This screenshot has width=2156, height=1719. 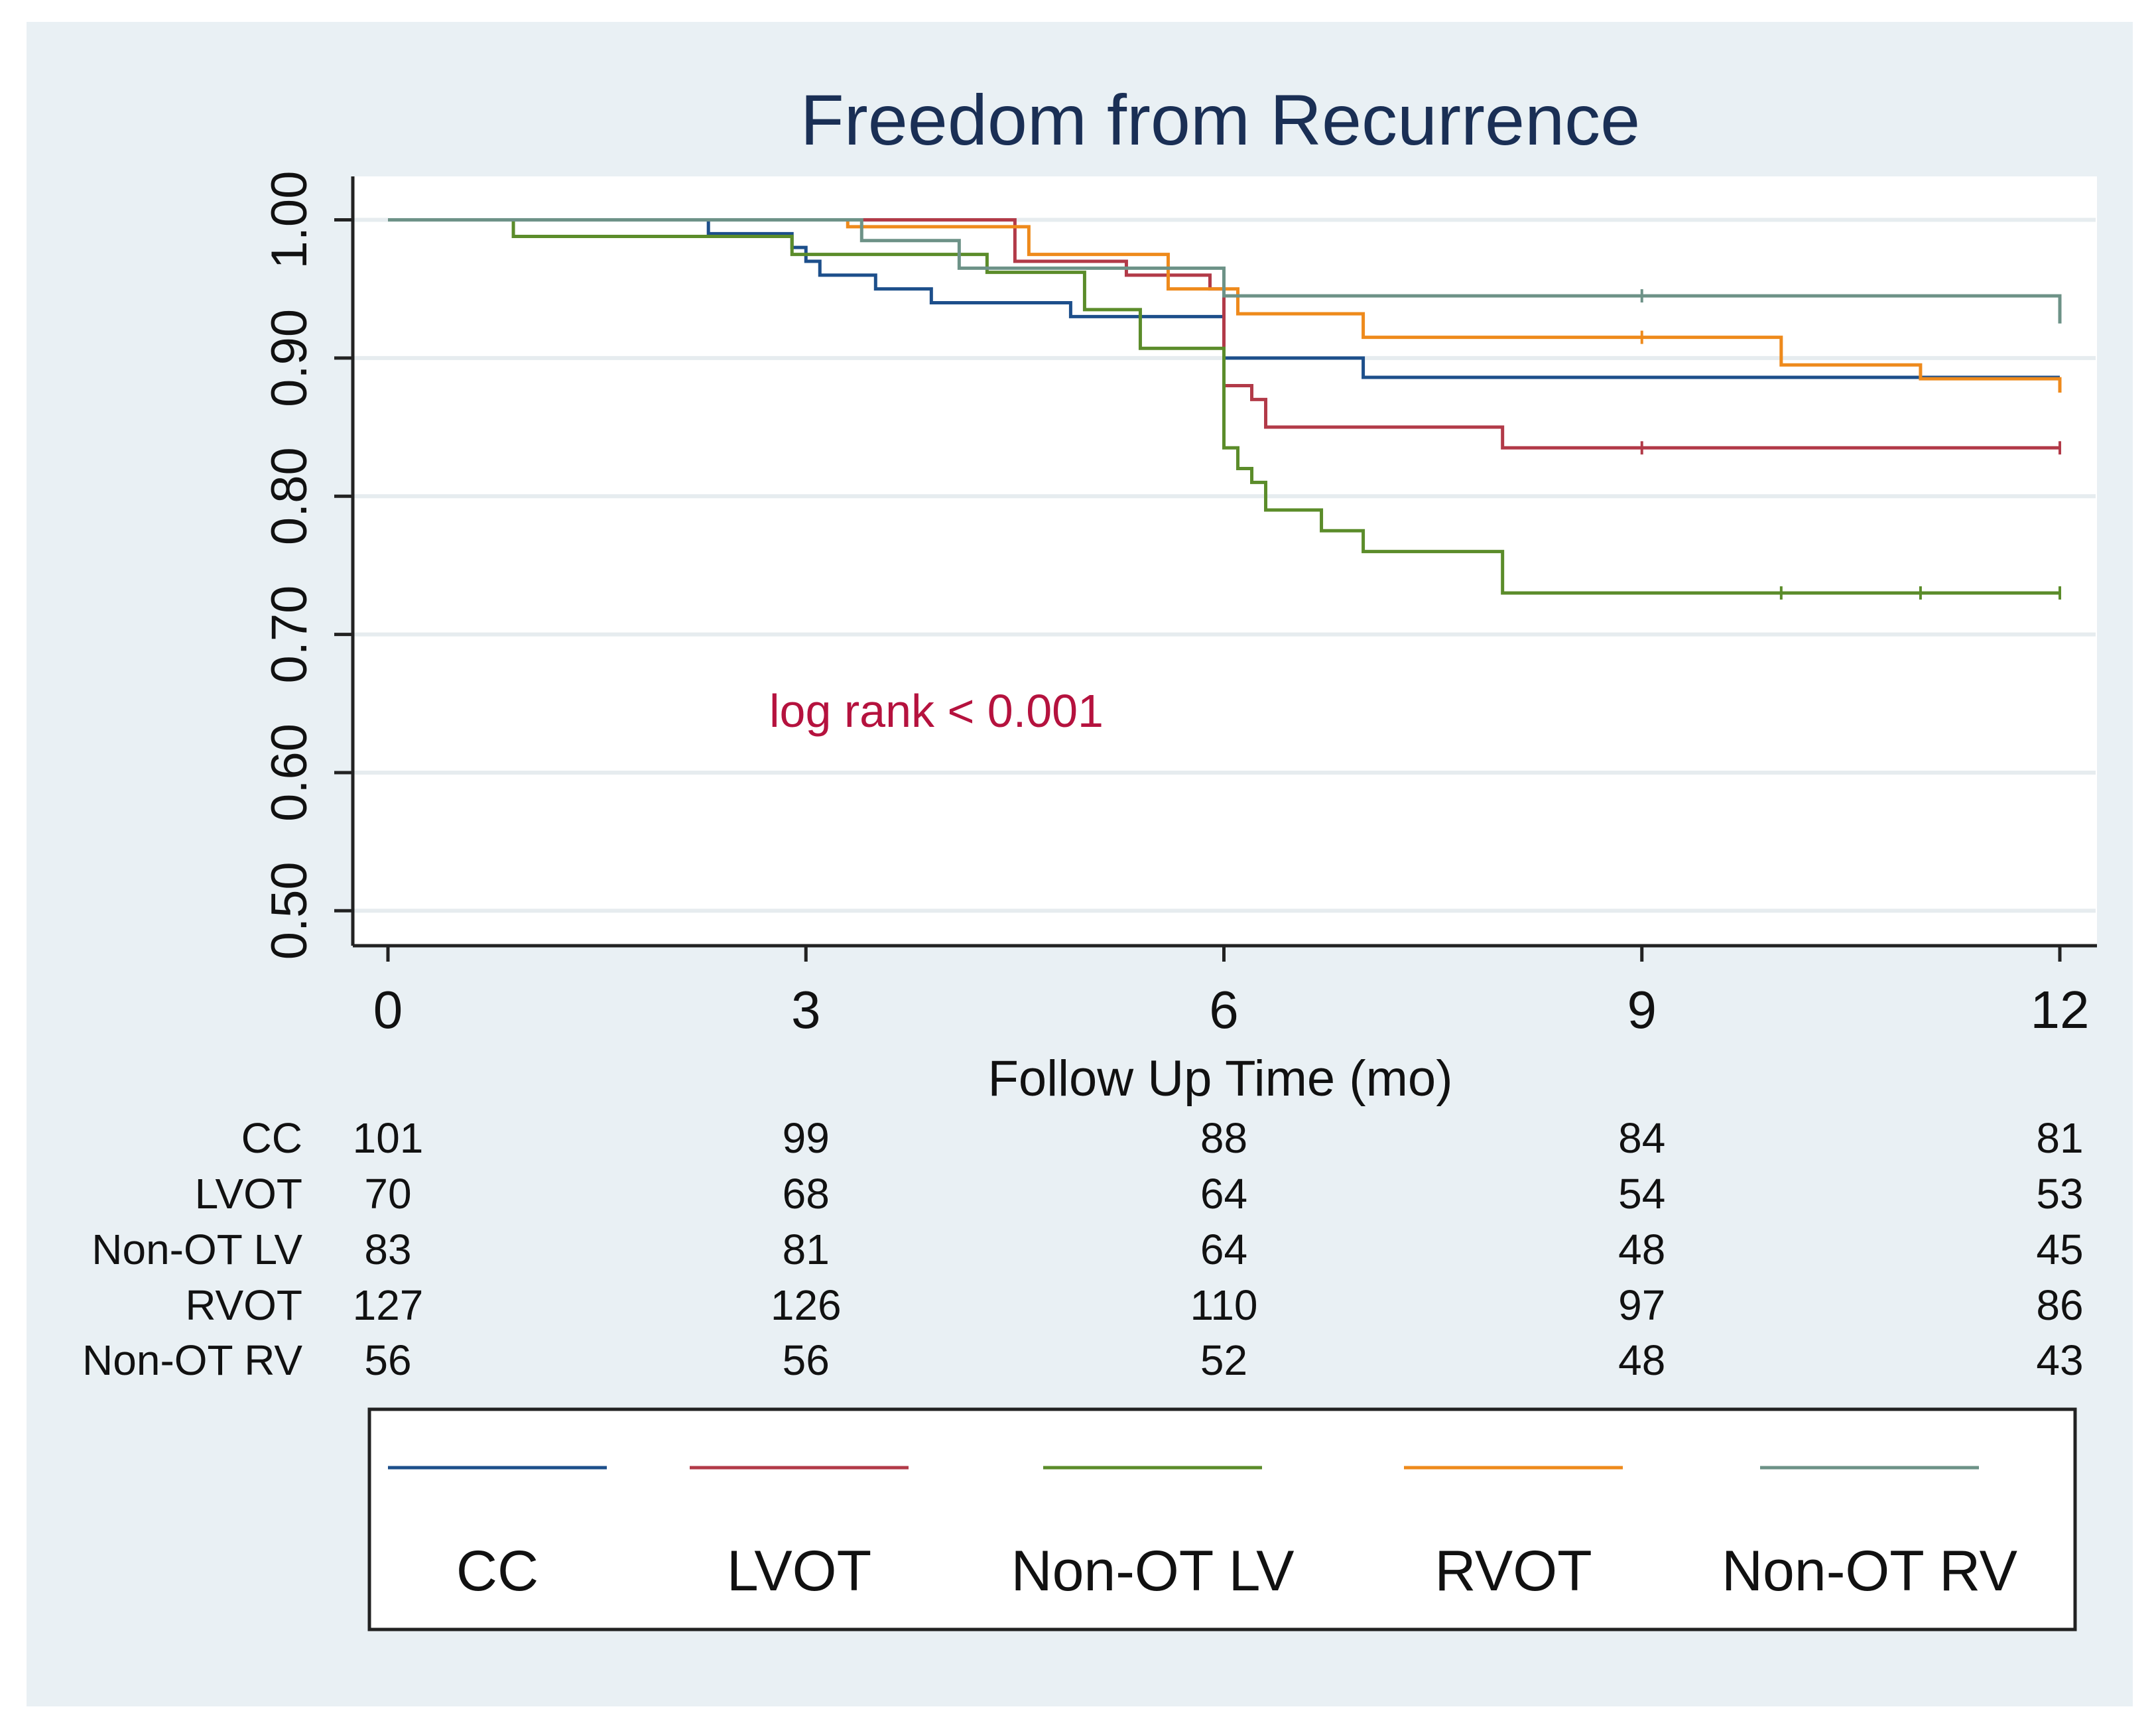 What do you see at coordinates (806, 1194) in the screenshot?
I see `risk-count: 68` at bounding box center [806, 1194].